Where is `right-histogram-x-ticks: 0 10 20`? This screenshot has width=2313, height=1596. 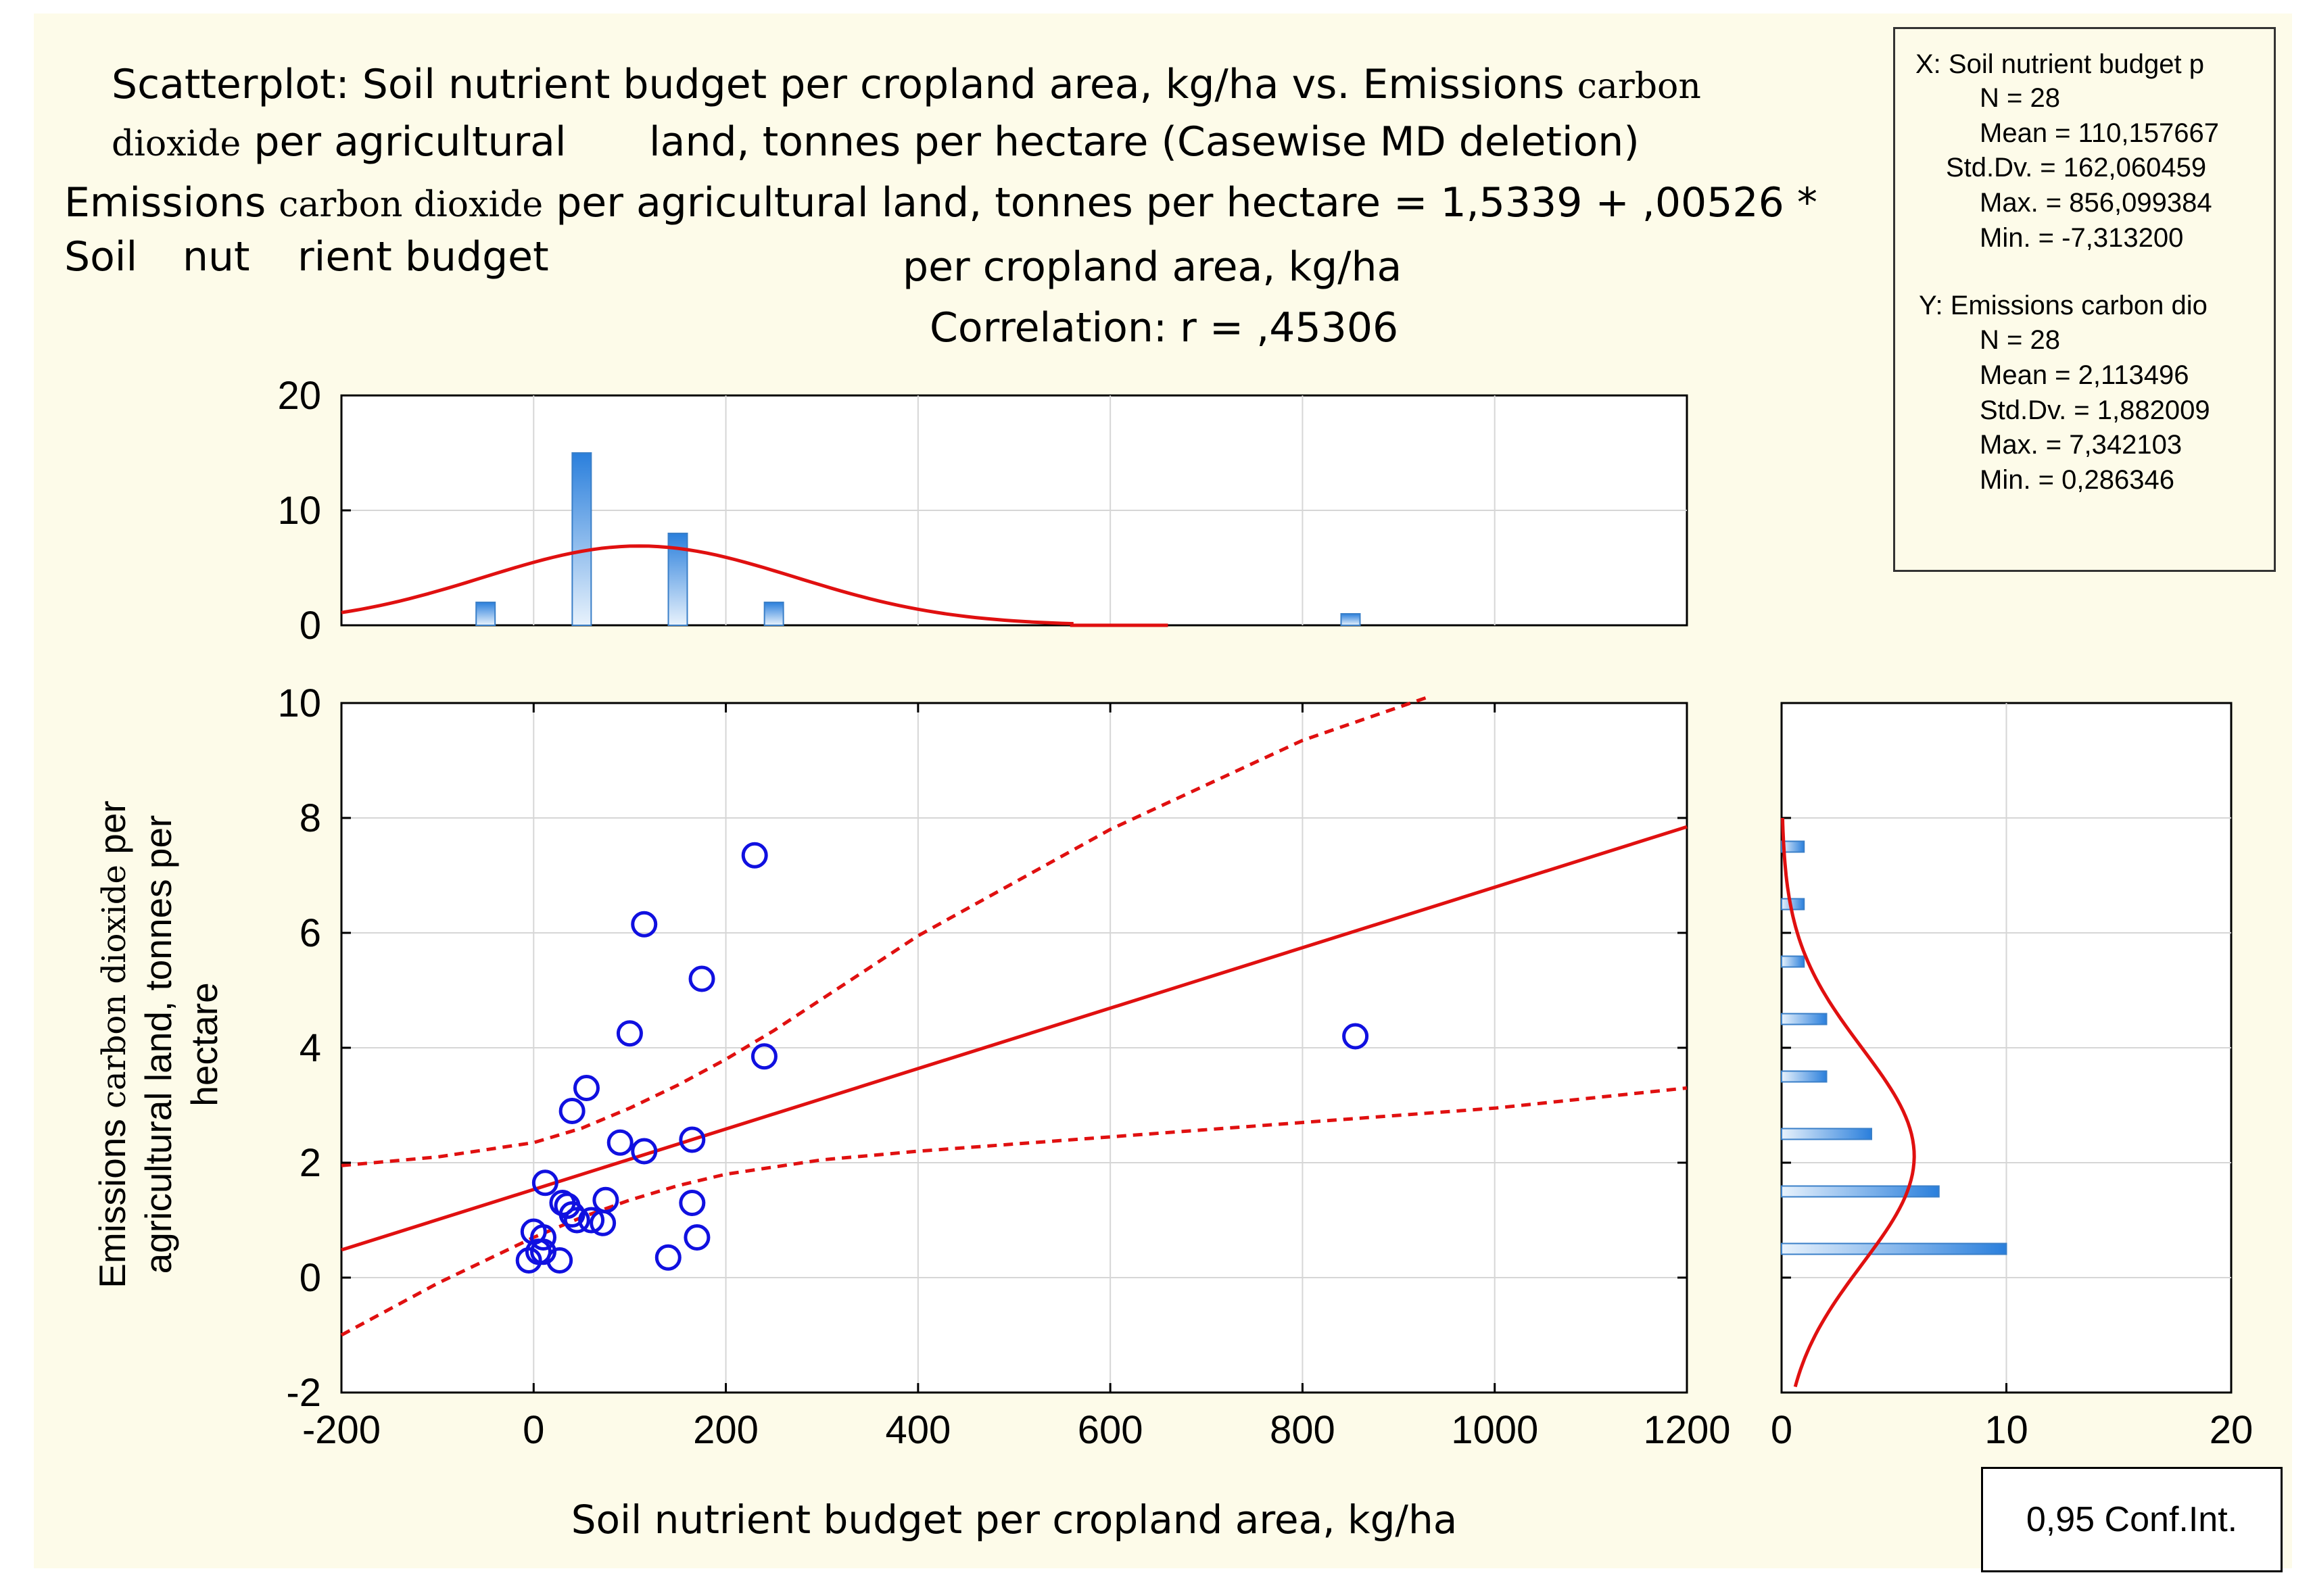 right-histogram-x-ticks: 0 10 20 is located at coordinates (2012, 1417).